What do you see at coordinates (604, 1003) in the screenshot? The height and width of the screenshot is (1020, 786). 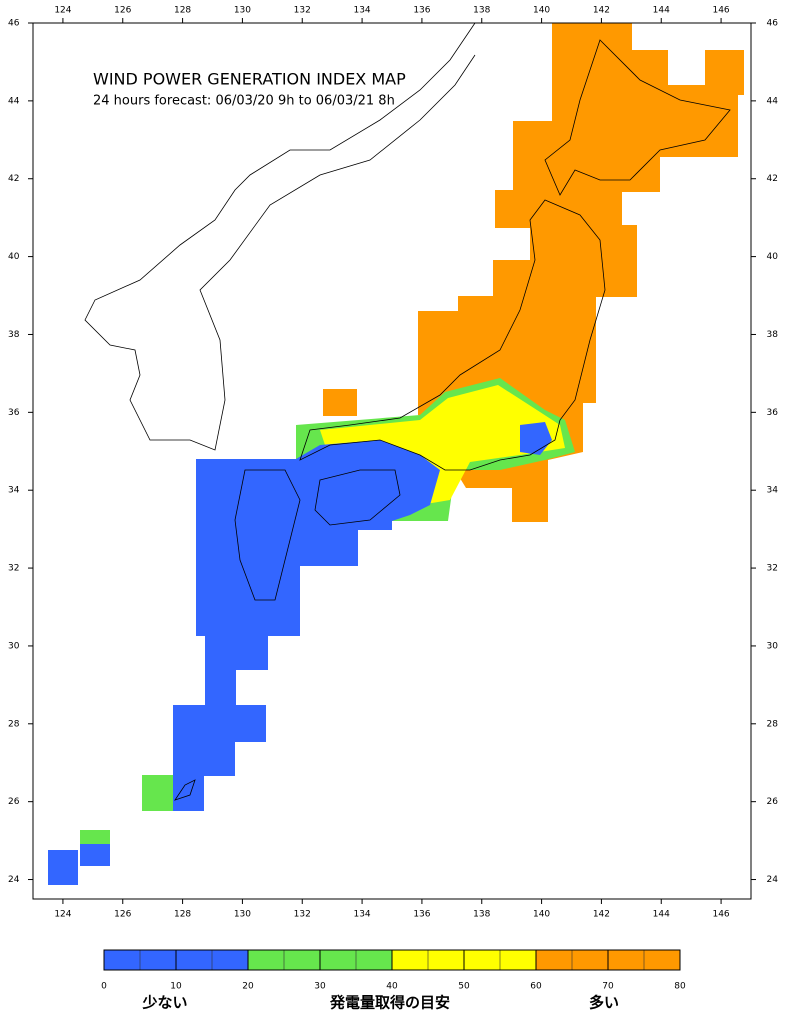 I see `colorbar-caption: 多い` at bounding box center [604, 1003].